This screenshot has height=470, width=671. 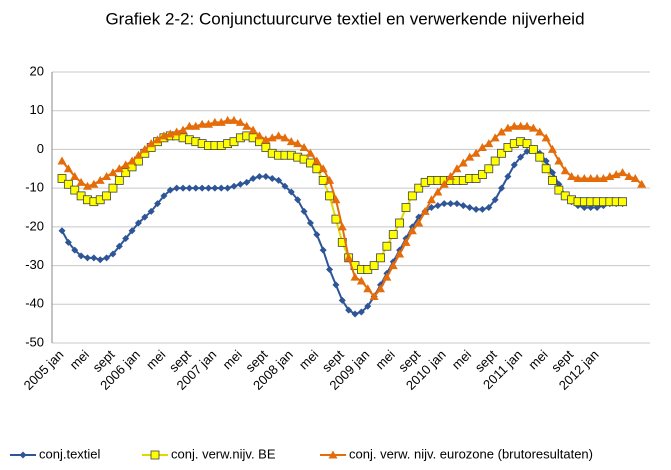 I want to click on legend-label: conj.textiel, so click(x=70, y=453).